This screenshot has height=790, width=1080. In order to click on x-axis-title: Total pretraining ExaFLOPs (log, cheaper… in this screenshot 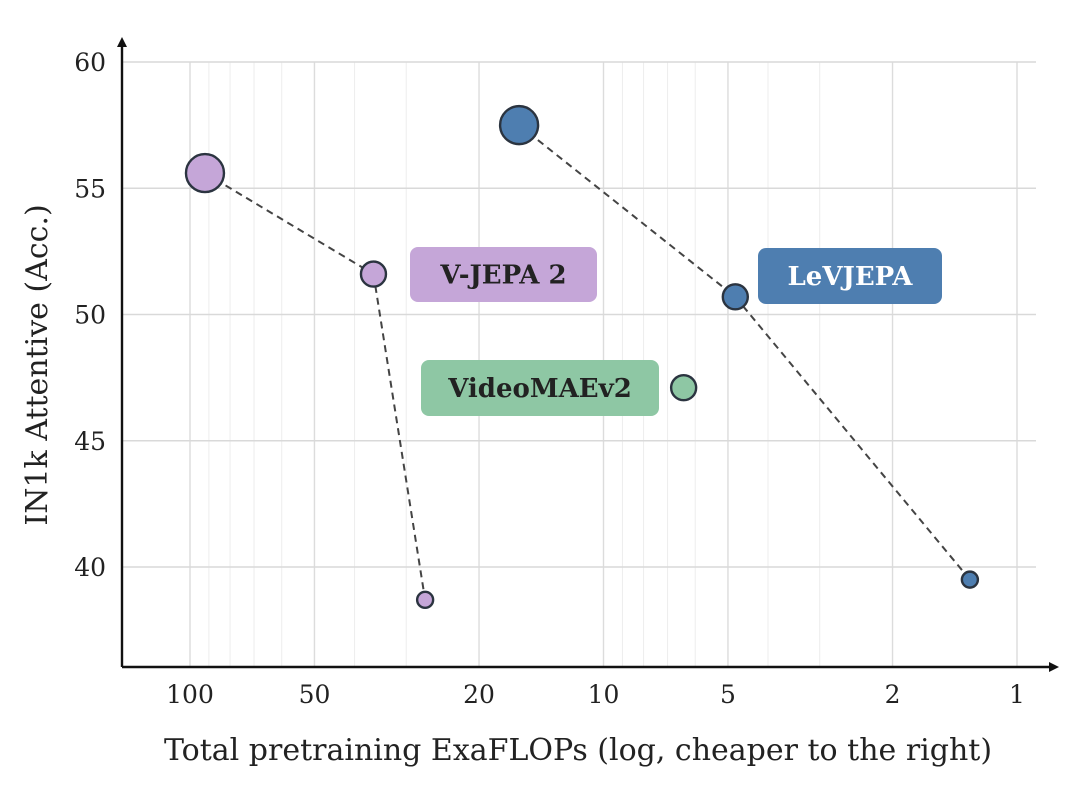, I will do `click(578, 750)`.